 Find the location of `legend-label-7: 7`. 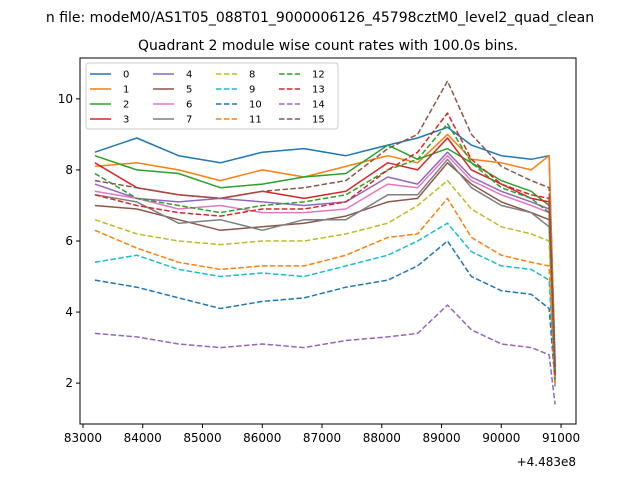

legend-label-7: 7 is located at coordinates (189, 120).